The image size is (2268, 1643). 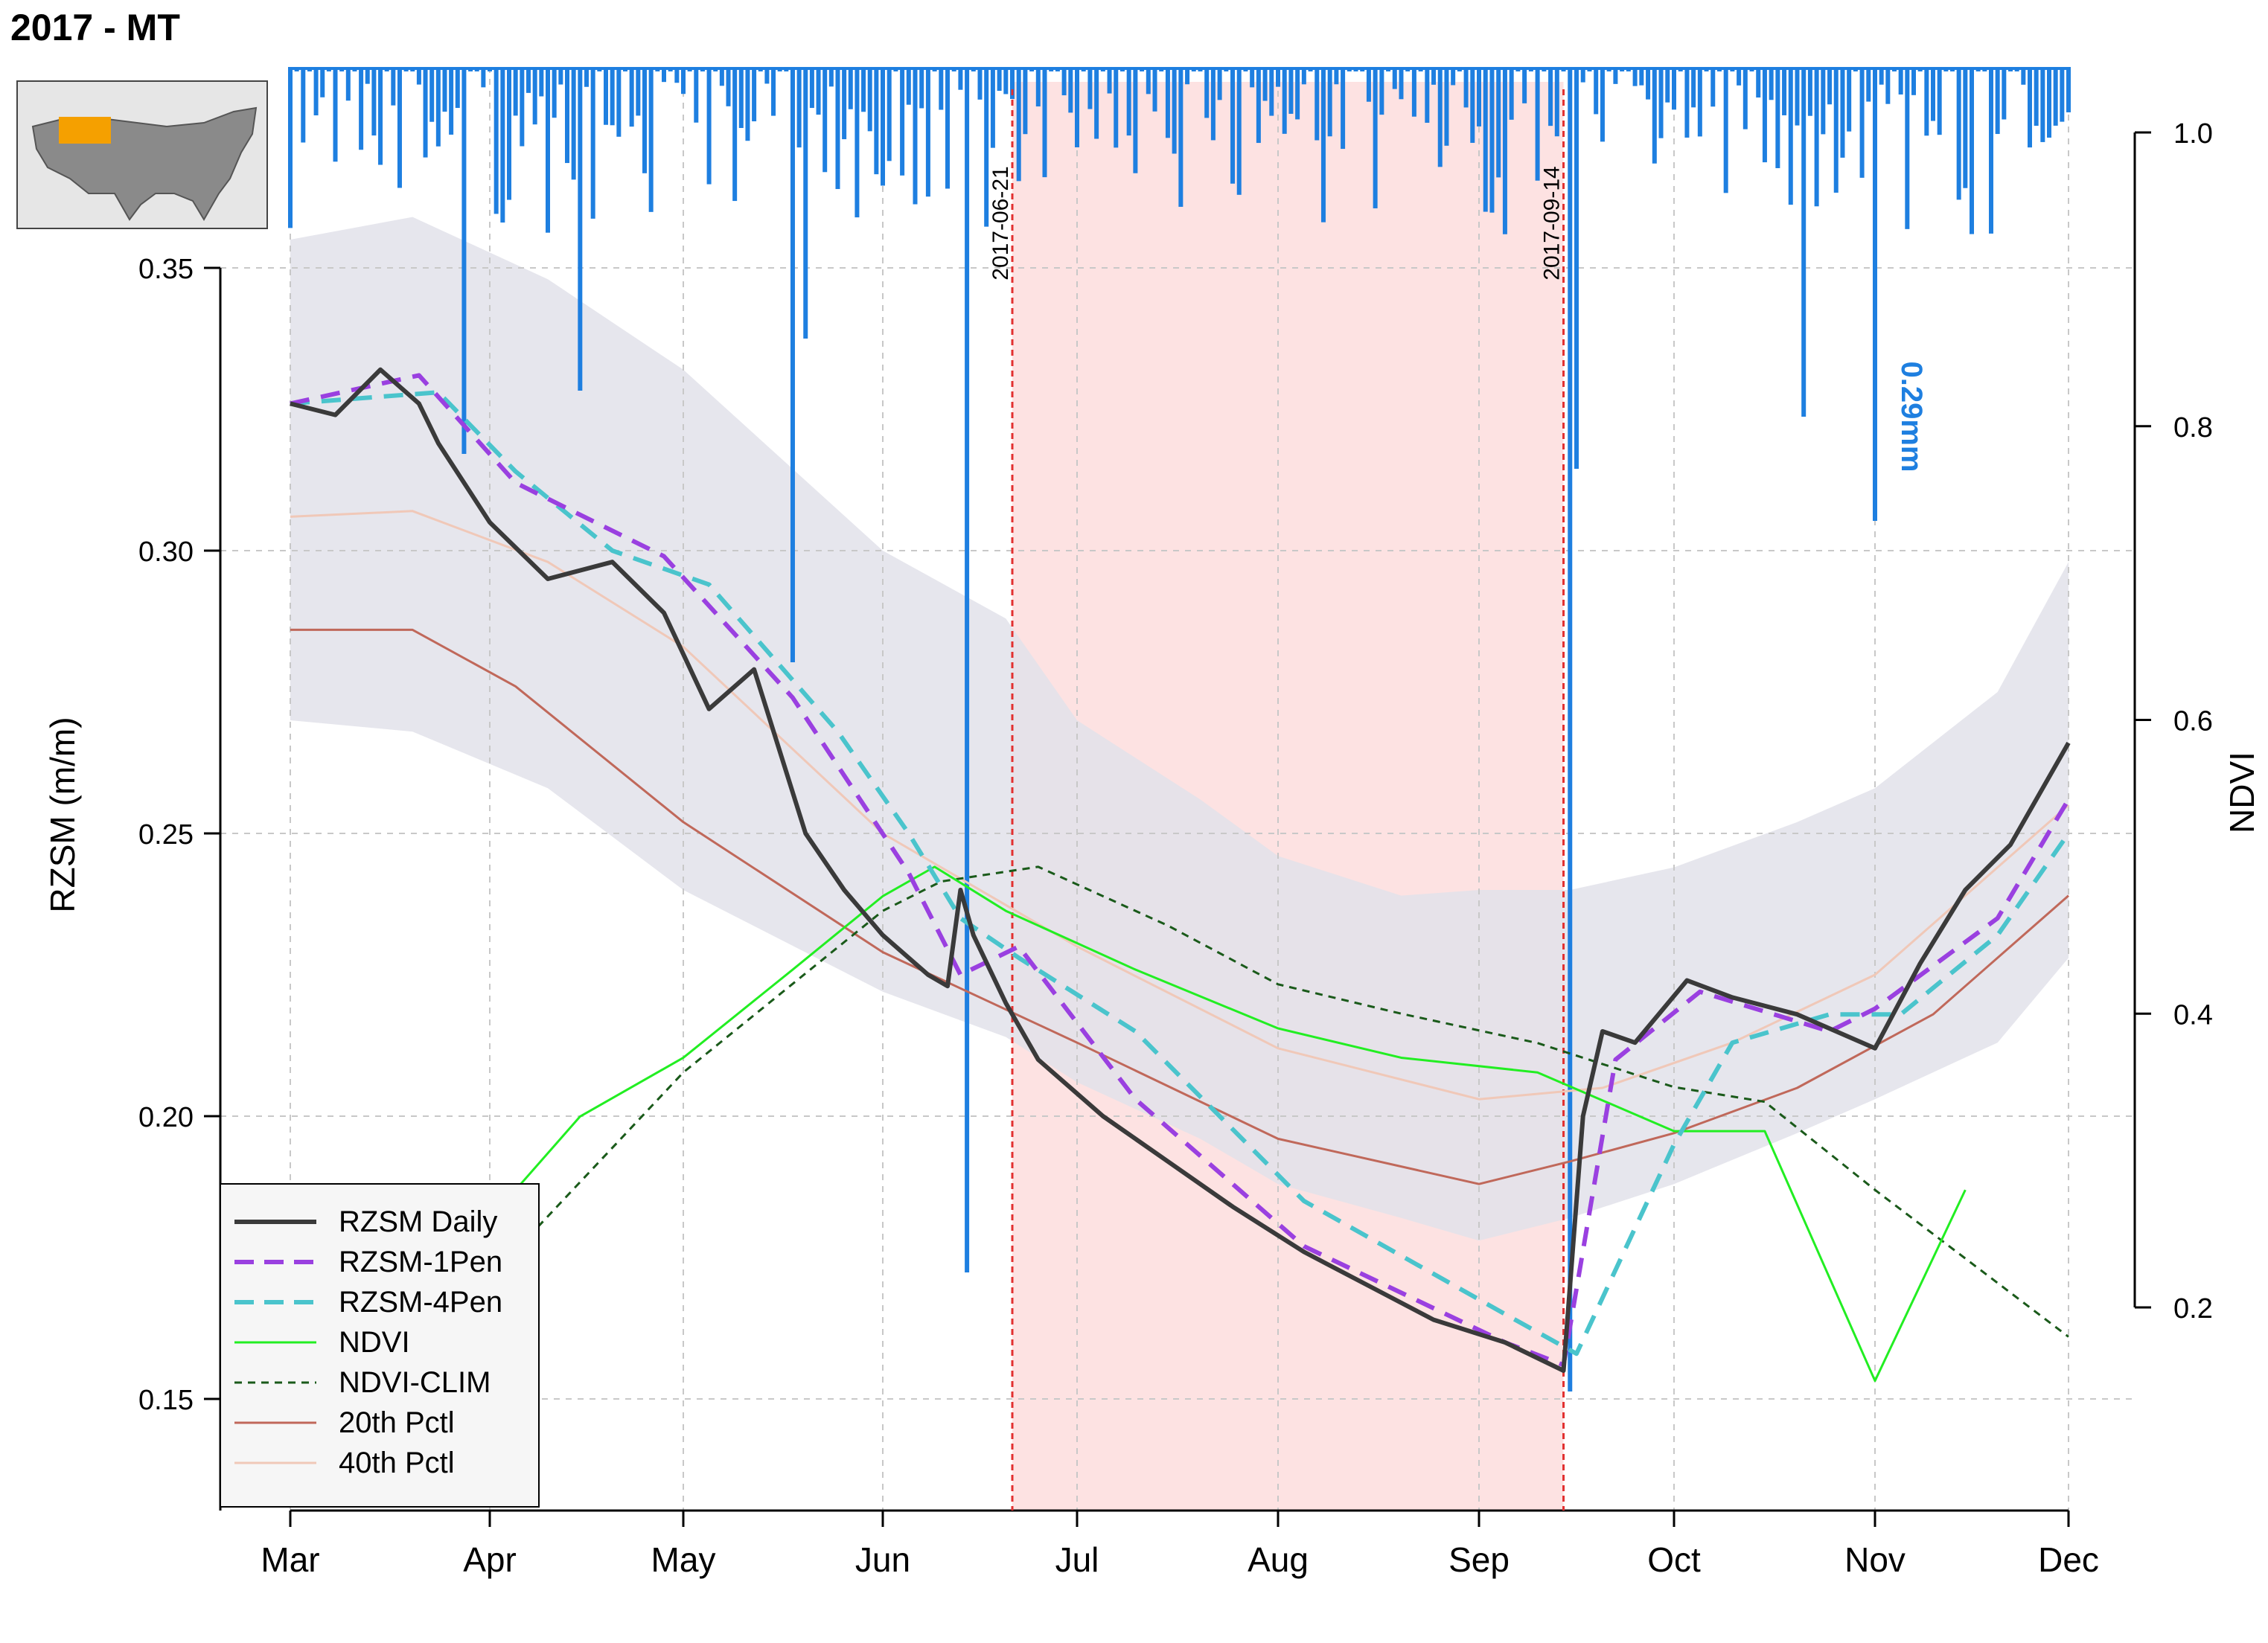 What do you see at coordinates (379, 1424) in the screenshot?
I see `legend-item: 20th Pctl` at bounding box center [379, 1424].